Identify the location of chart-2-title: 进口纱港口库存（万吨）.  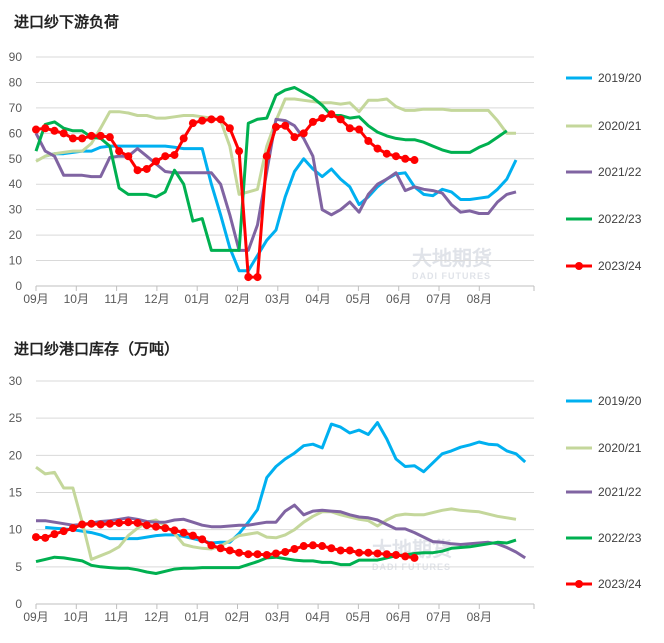
(97, 349).